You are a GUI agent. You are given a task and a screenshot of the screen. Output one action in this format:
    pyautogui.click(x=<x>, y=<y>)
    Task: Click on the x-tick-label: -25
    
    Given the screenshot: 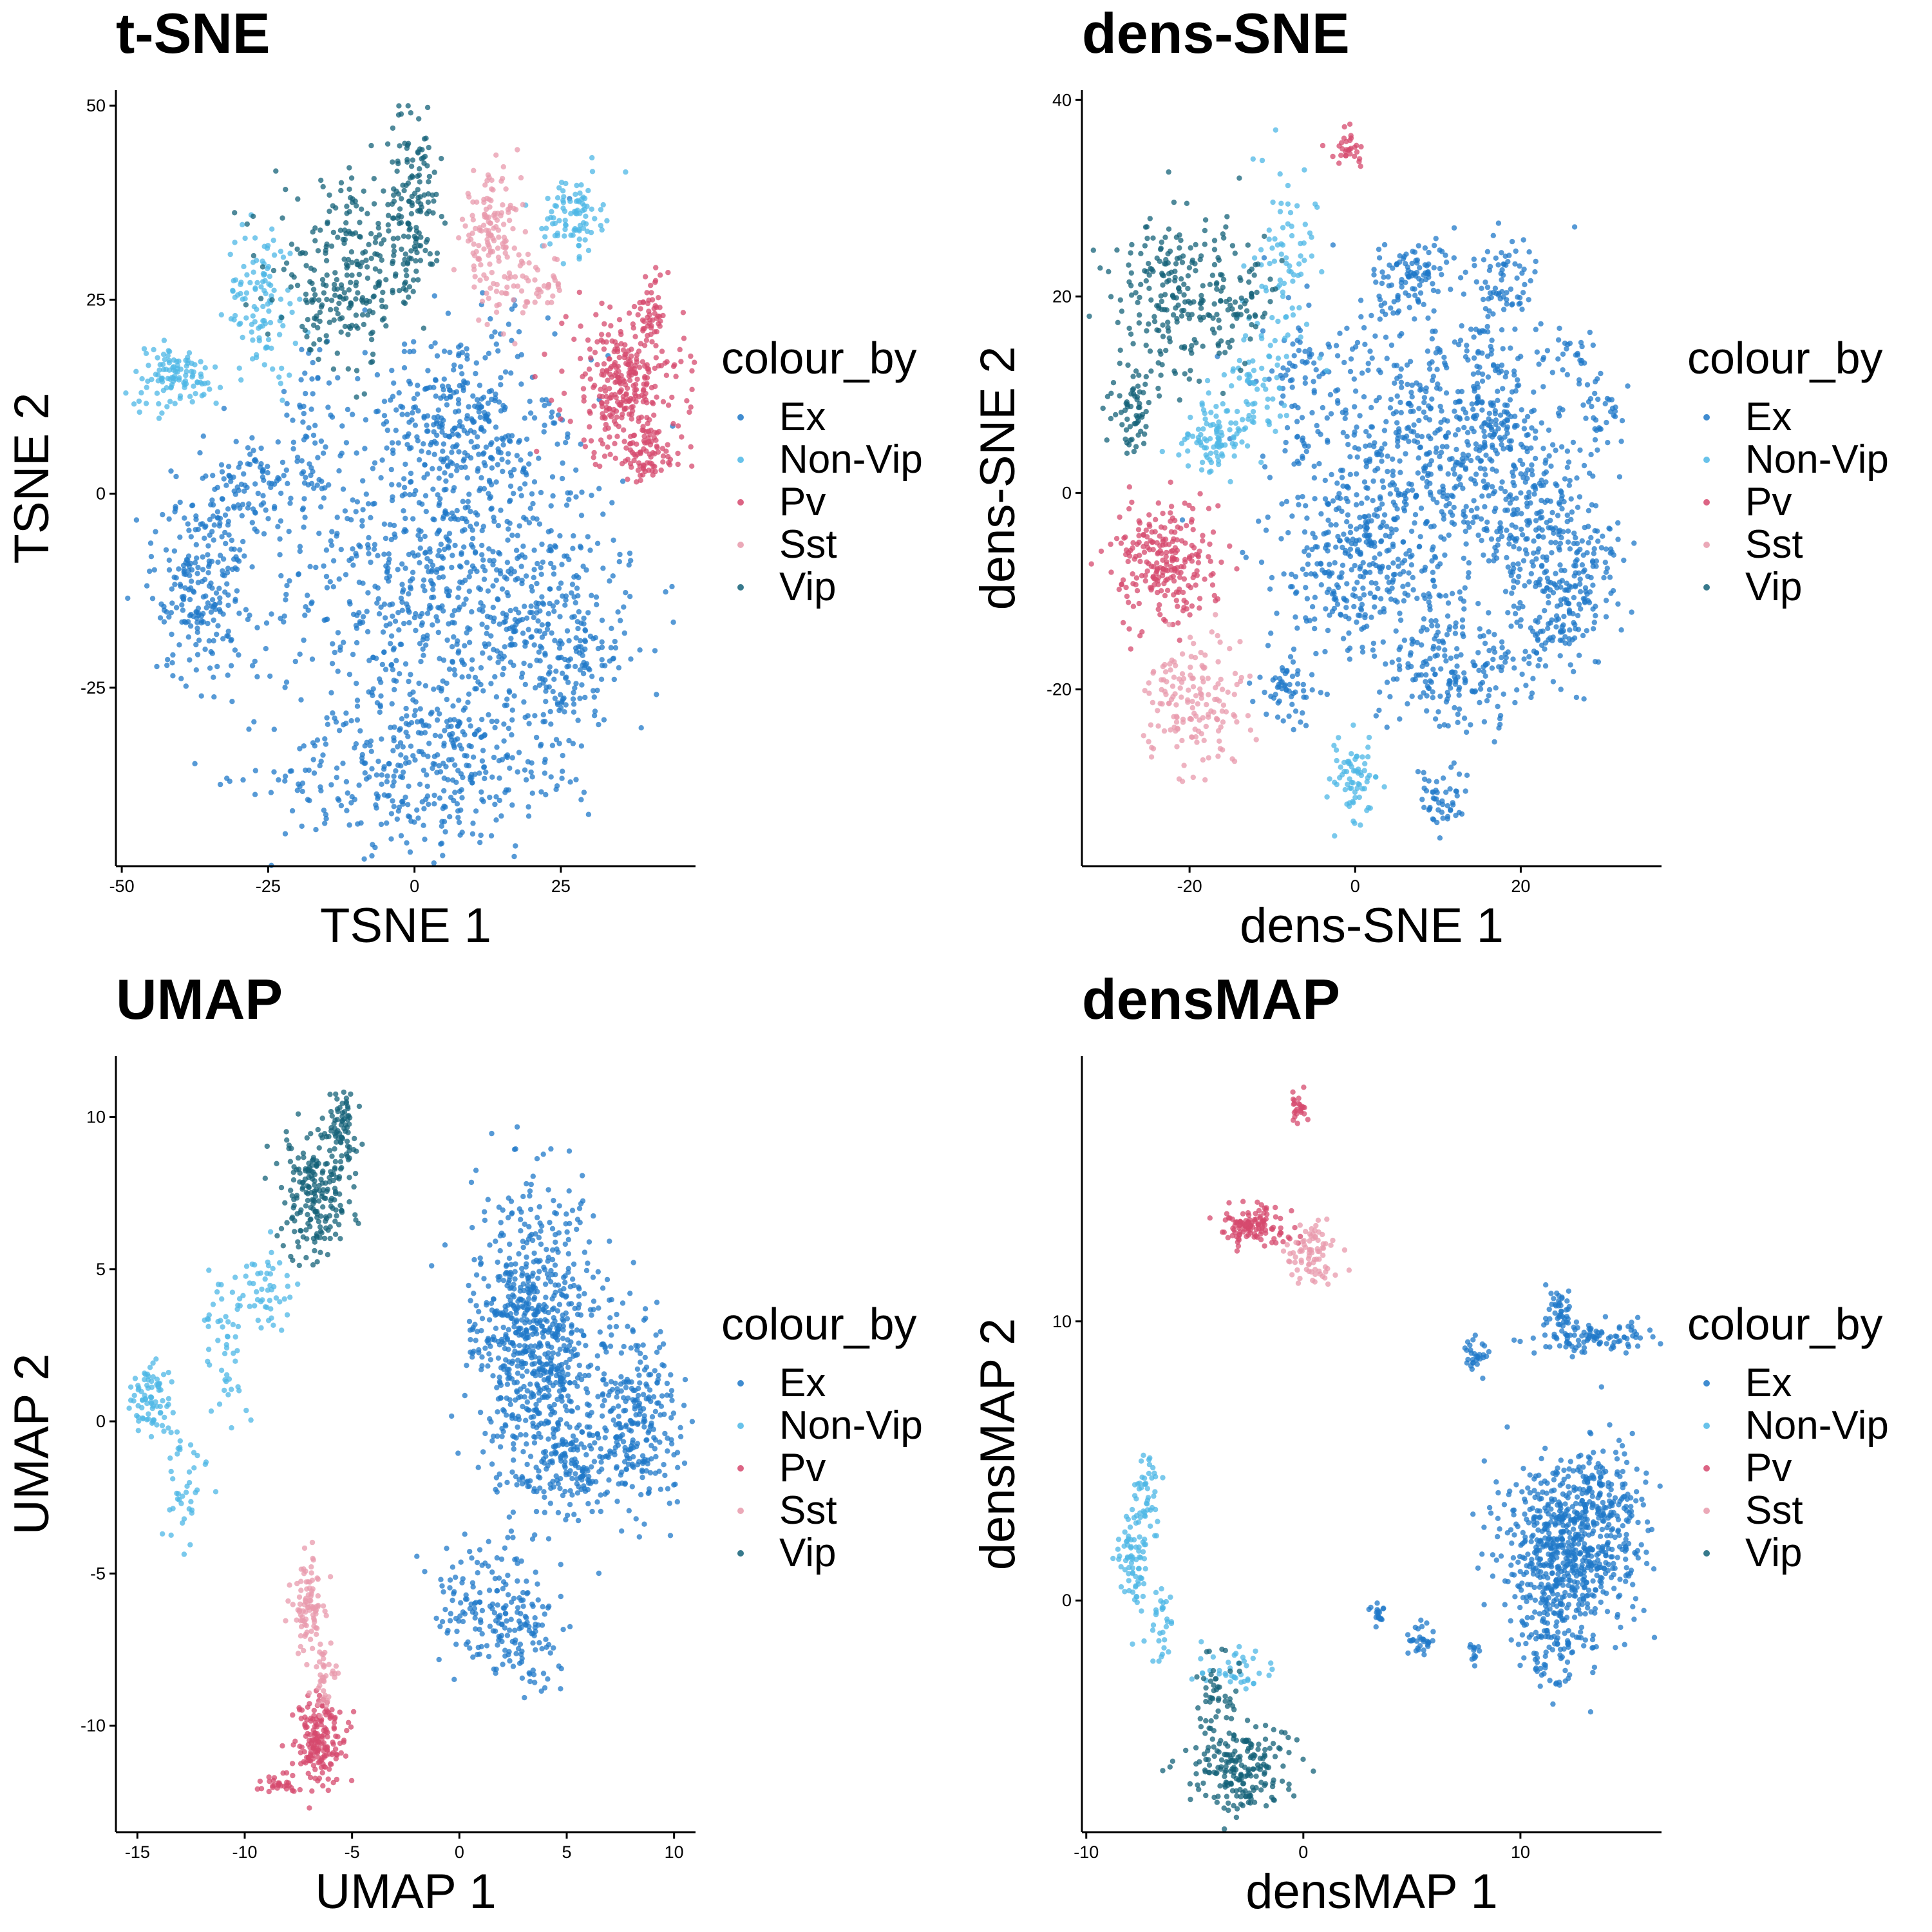 What is the action you would take?
    pyautogui.click(x=269, y=886)
    